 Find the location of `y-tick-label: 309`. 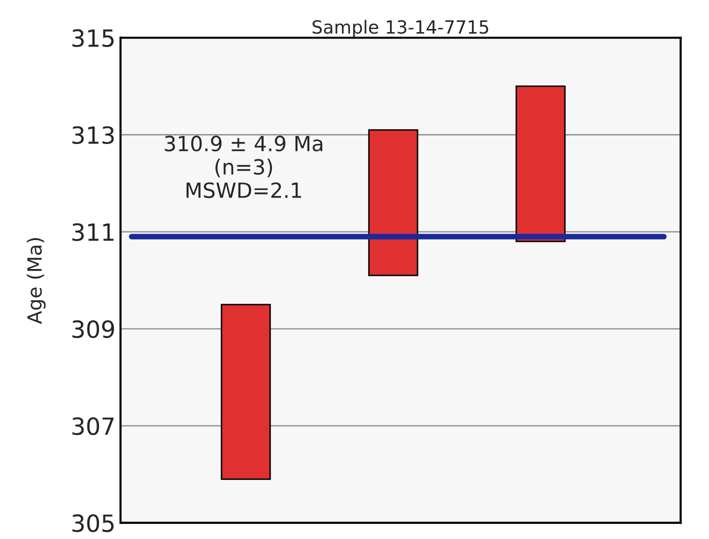

y-tick-label: 309 is located at coordinates (93, 329).